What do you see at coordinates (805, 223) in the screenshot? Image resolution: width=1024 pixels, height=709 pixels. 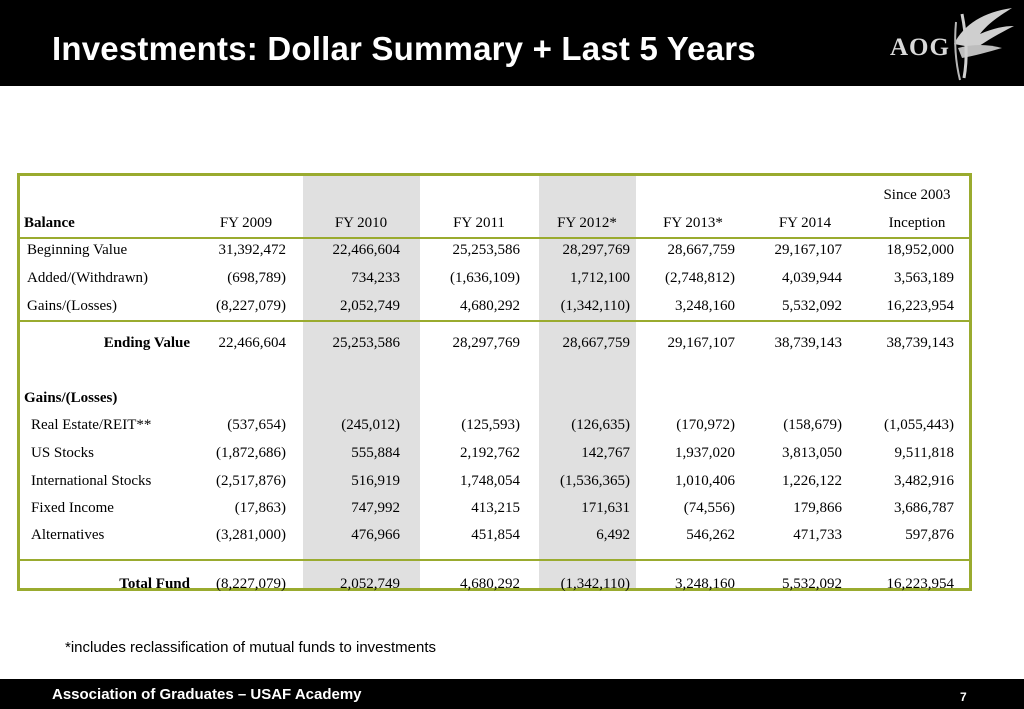 I see `column-header: FY 2014` at bounding box center [805, 223].